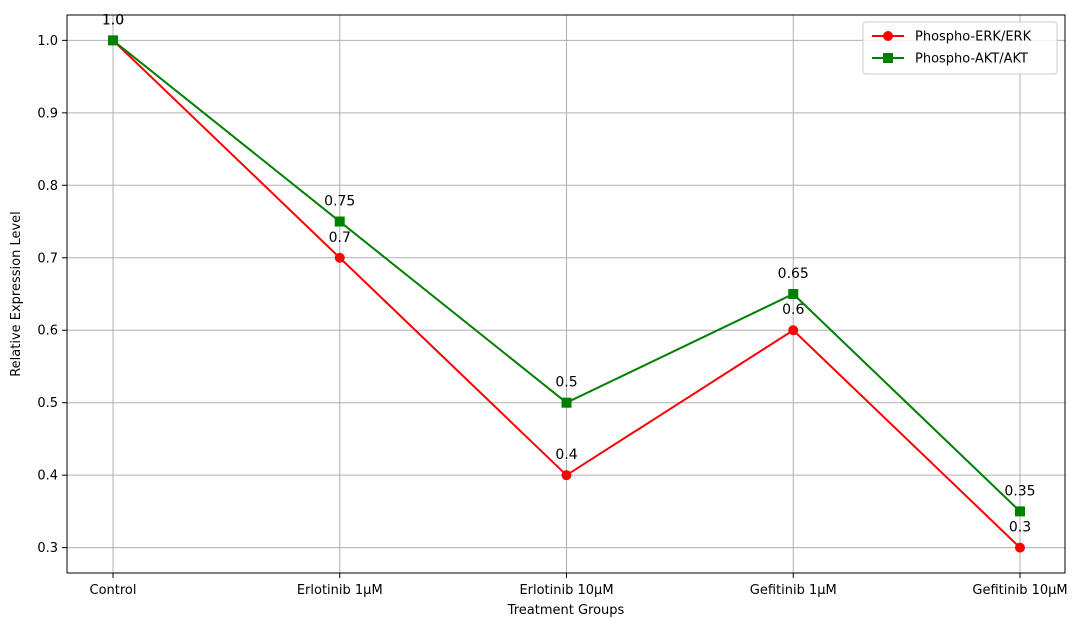 The width and height of the screenshot is (1078, 618). What do you see at coordinates (339, 202) in the screenshot?
I see `data-label: 0.75` at bounding box center [339, 202].